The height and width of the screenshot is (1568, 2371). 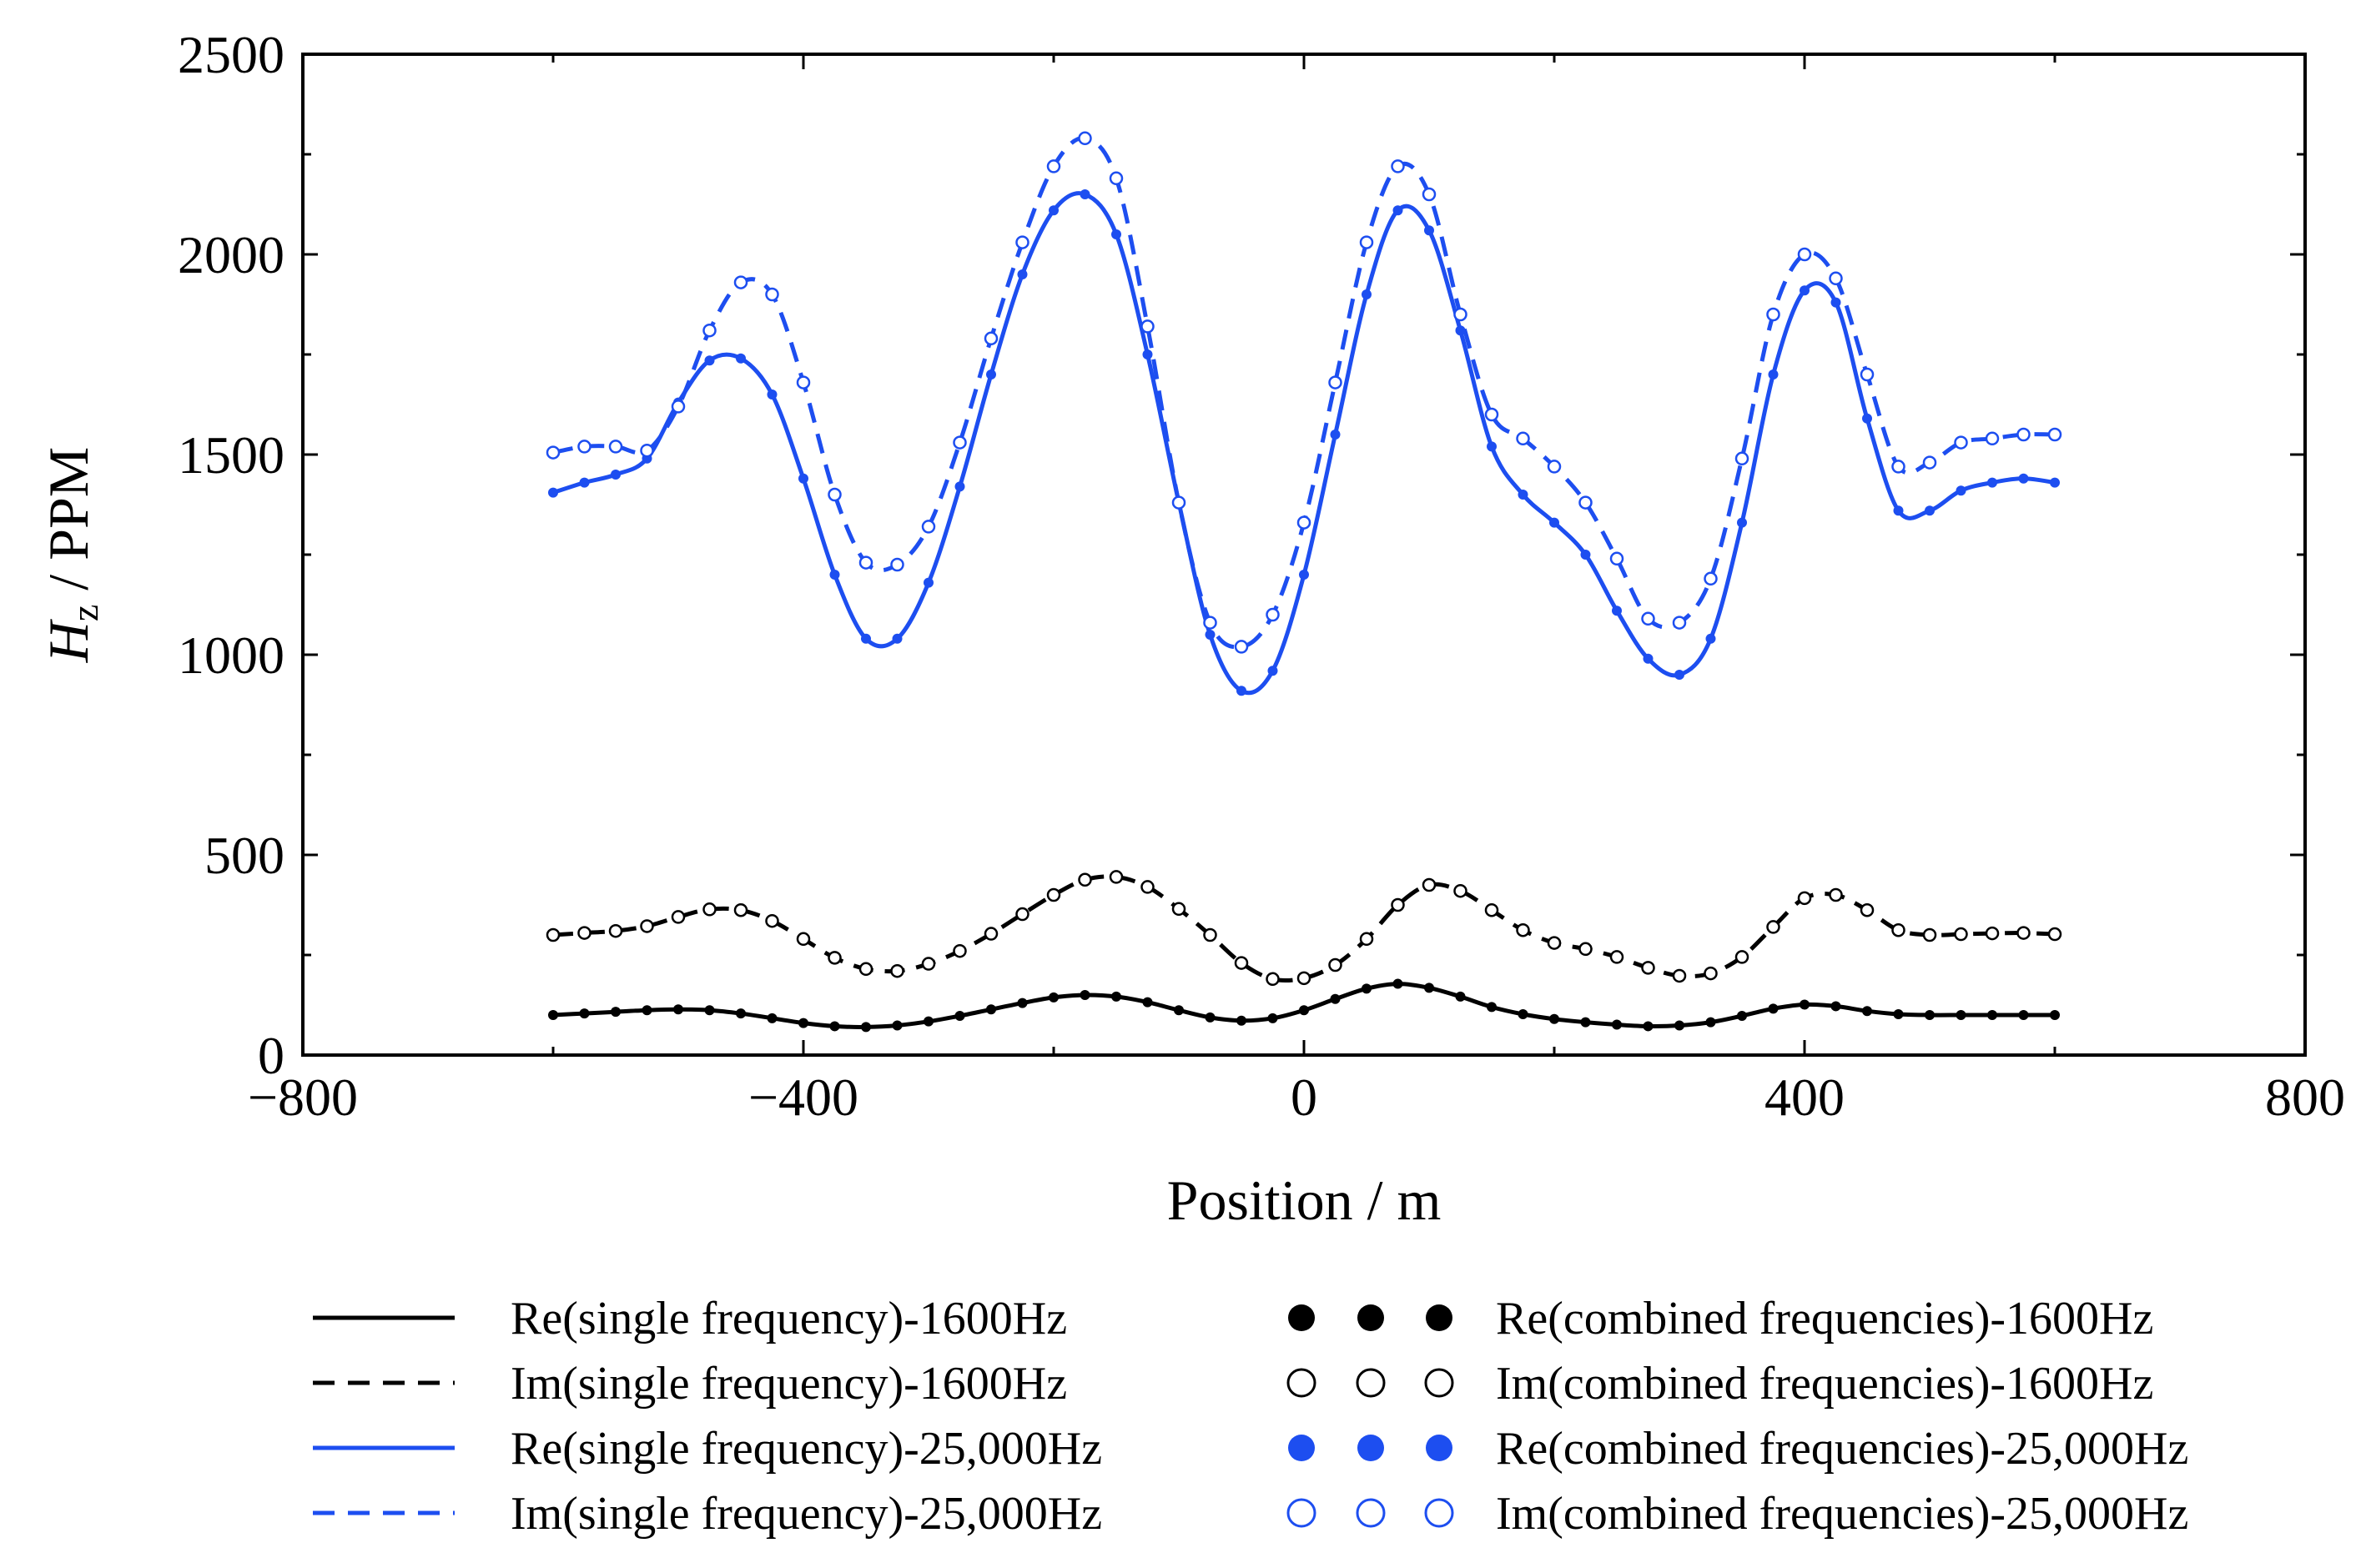 I want to click on y-axis-title: Hz / PPM, so click(x=71, y=555).